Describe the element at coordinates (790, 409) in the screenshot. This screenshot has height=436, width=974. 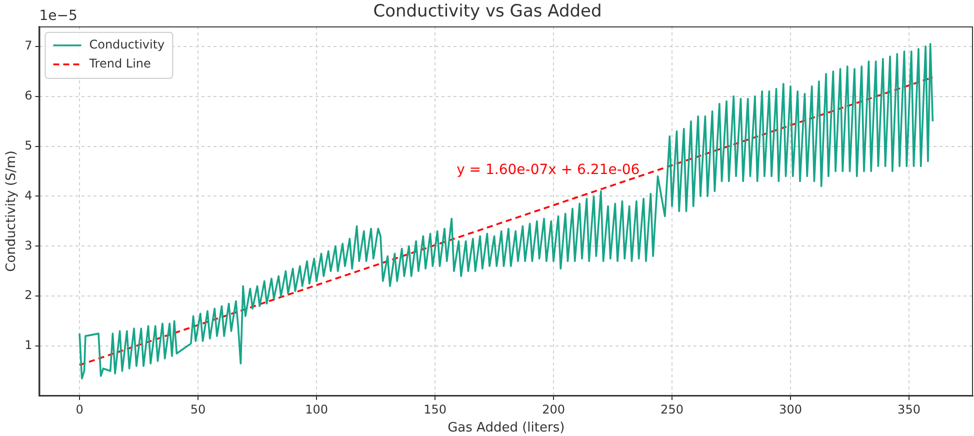
I see `x-tick-label: 300` at that location.